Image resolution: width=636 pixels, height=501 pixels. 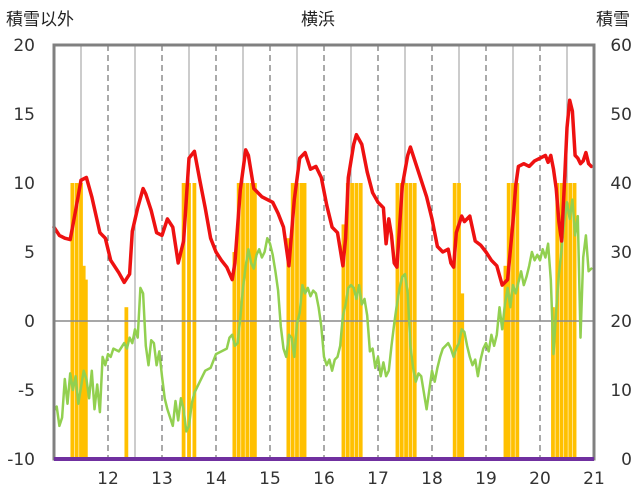 What do you see at coordinates (540, 479) in the screenshot?
I see `x-tick-label: 20` at bounding box center [540, 479].